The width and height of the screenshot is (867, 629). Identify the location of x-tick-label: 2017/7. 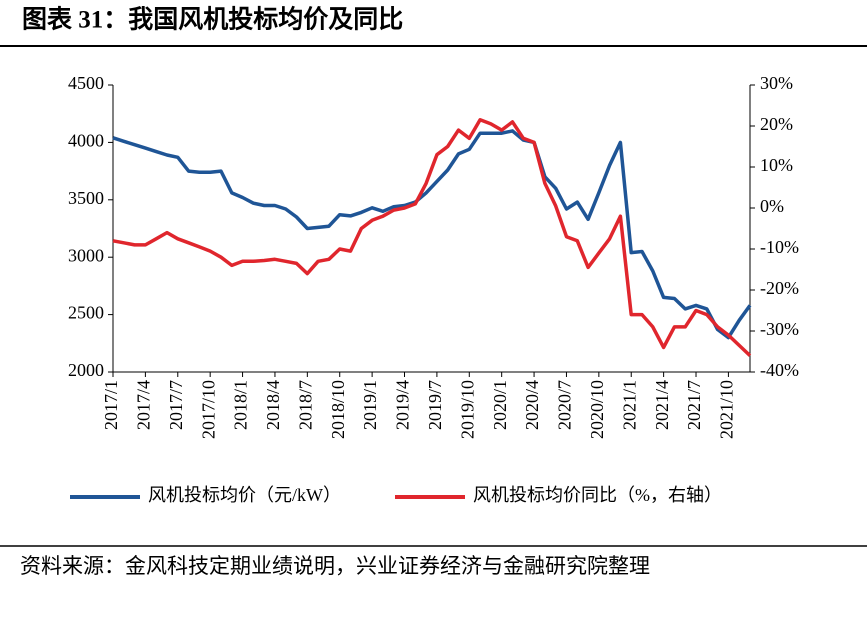
(176, 405).